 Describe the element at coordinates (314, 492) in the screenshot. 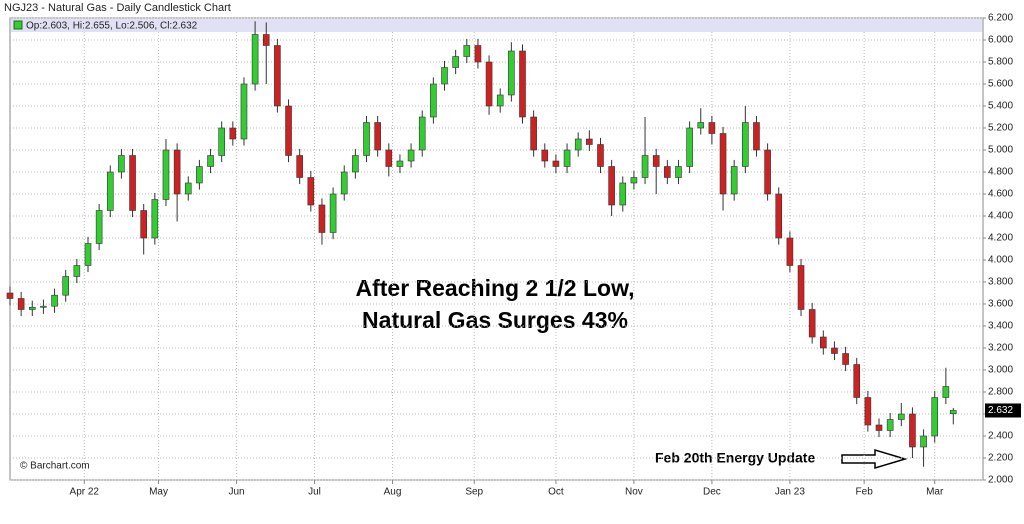

I see `x-tick-label: Jul` at that location.